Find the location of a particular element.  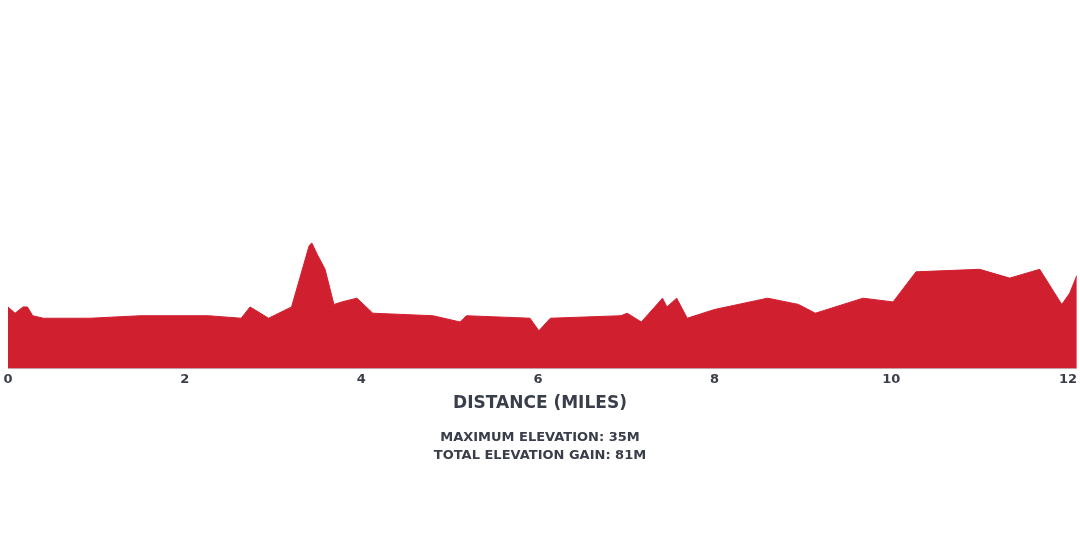

x-tick-label: 2 is located at coordinates (185, 378).